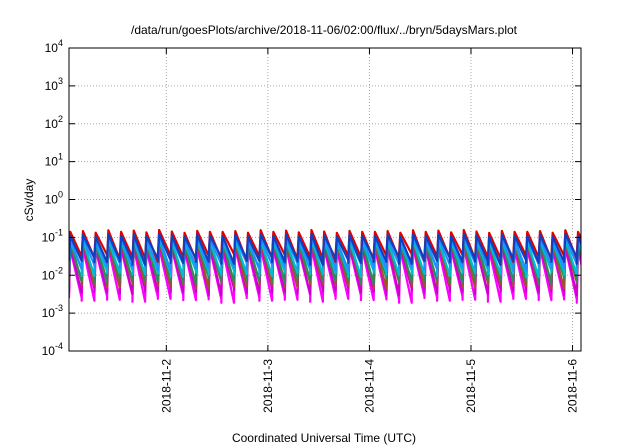 This screenshot has width=640, height=448. I want to click on y-tick-label: 10⁻⁴, so click(52, 349).